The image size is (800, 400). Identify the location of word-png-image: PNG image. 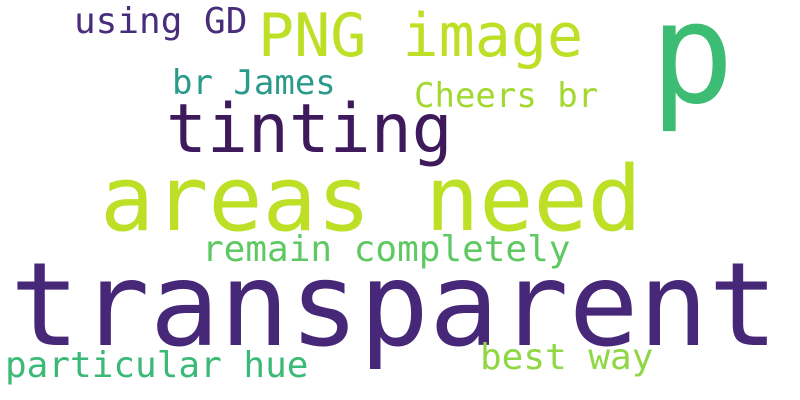
(421, 36).